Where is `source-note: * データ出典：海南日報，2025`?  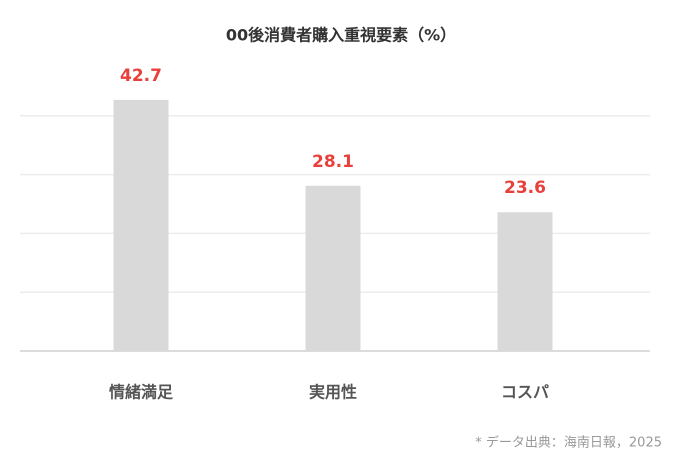
source-note: * データ出典：海南日報，2025 is located at coordinates (568, 443).